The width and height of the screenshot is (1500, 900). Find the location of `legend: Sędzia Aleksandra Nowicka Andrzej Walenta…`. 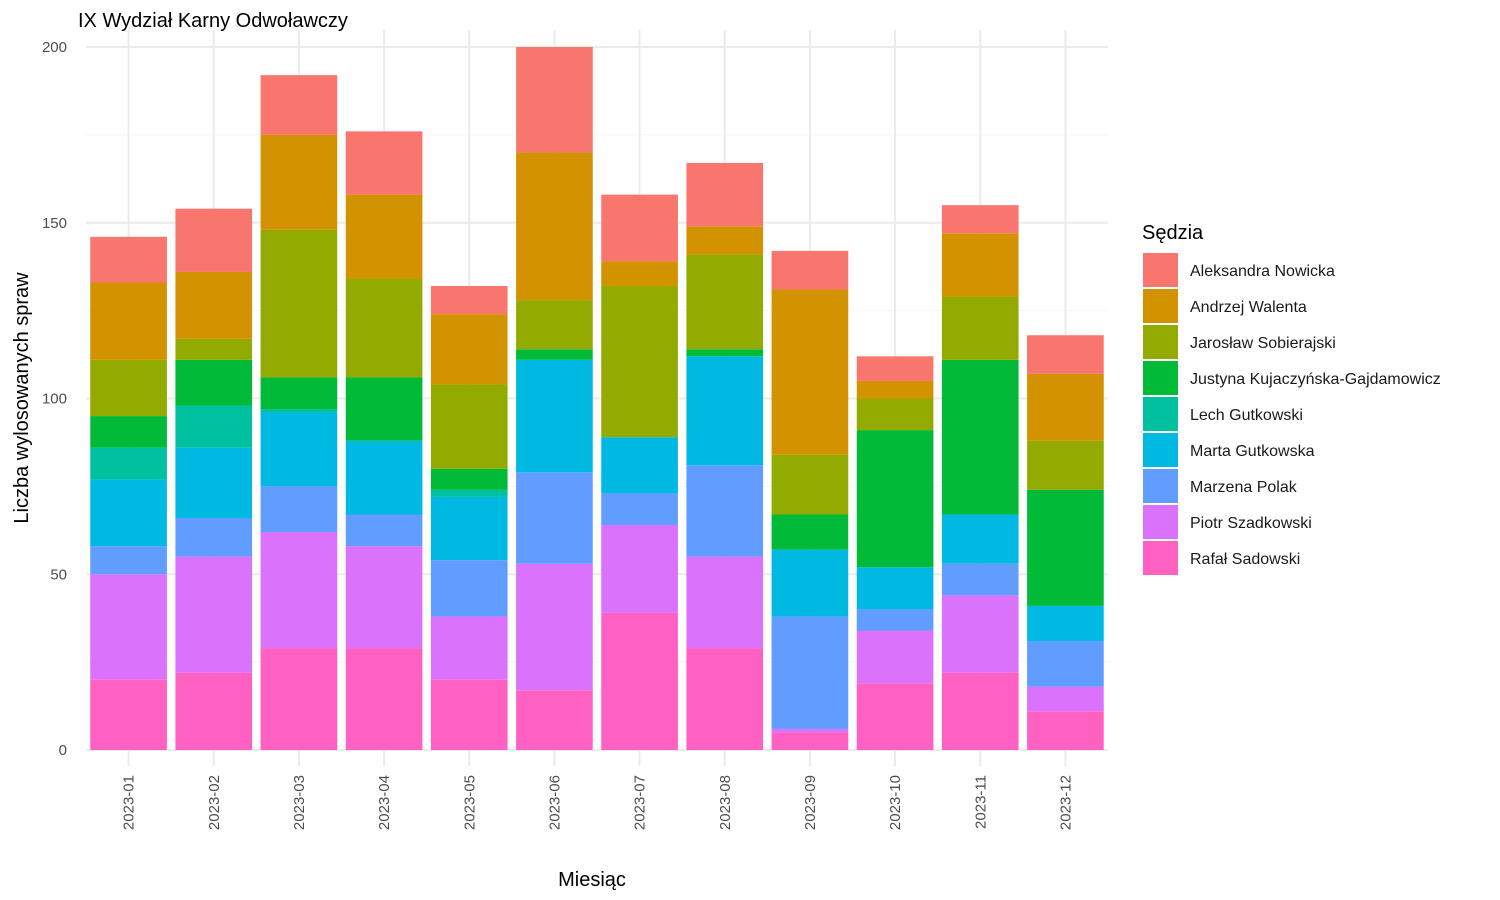

legend: Sędzia Aleksandra Nowicka Andrzej Walenta… is located at coordinates (1291, 398).